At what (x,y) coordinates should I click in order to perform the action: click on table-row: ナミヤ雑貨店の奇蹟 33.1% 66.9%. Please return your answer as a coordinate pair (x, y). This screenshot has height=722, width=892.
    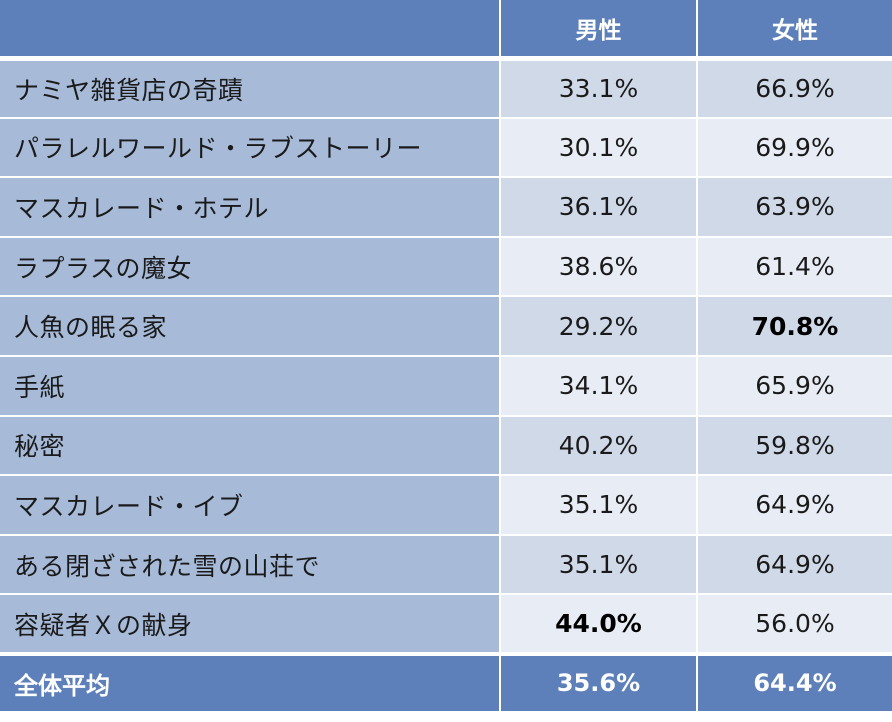
    Looking at the image, I should click on (446, 88).